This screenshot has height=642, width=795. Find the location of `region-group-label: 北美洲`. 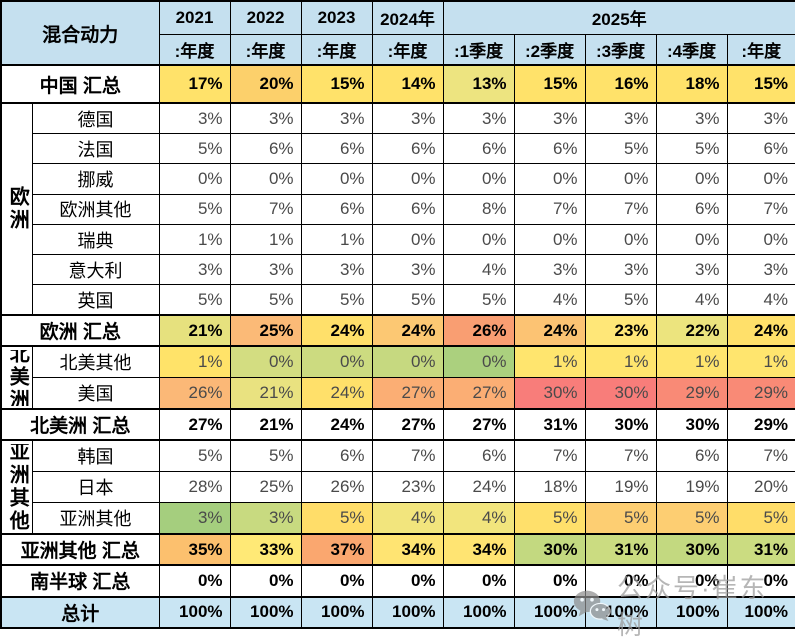

region-group-label: 北美洲 is located at coordinates (17, 377).